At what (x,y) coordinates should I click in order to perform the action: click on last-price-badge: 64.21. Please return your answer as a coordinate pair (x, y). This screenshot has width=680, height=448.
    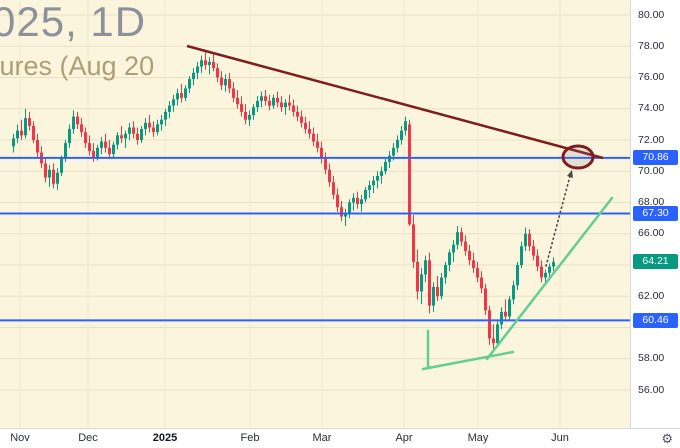
    Looking at the image, I should click on (655, 262).